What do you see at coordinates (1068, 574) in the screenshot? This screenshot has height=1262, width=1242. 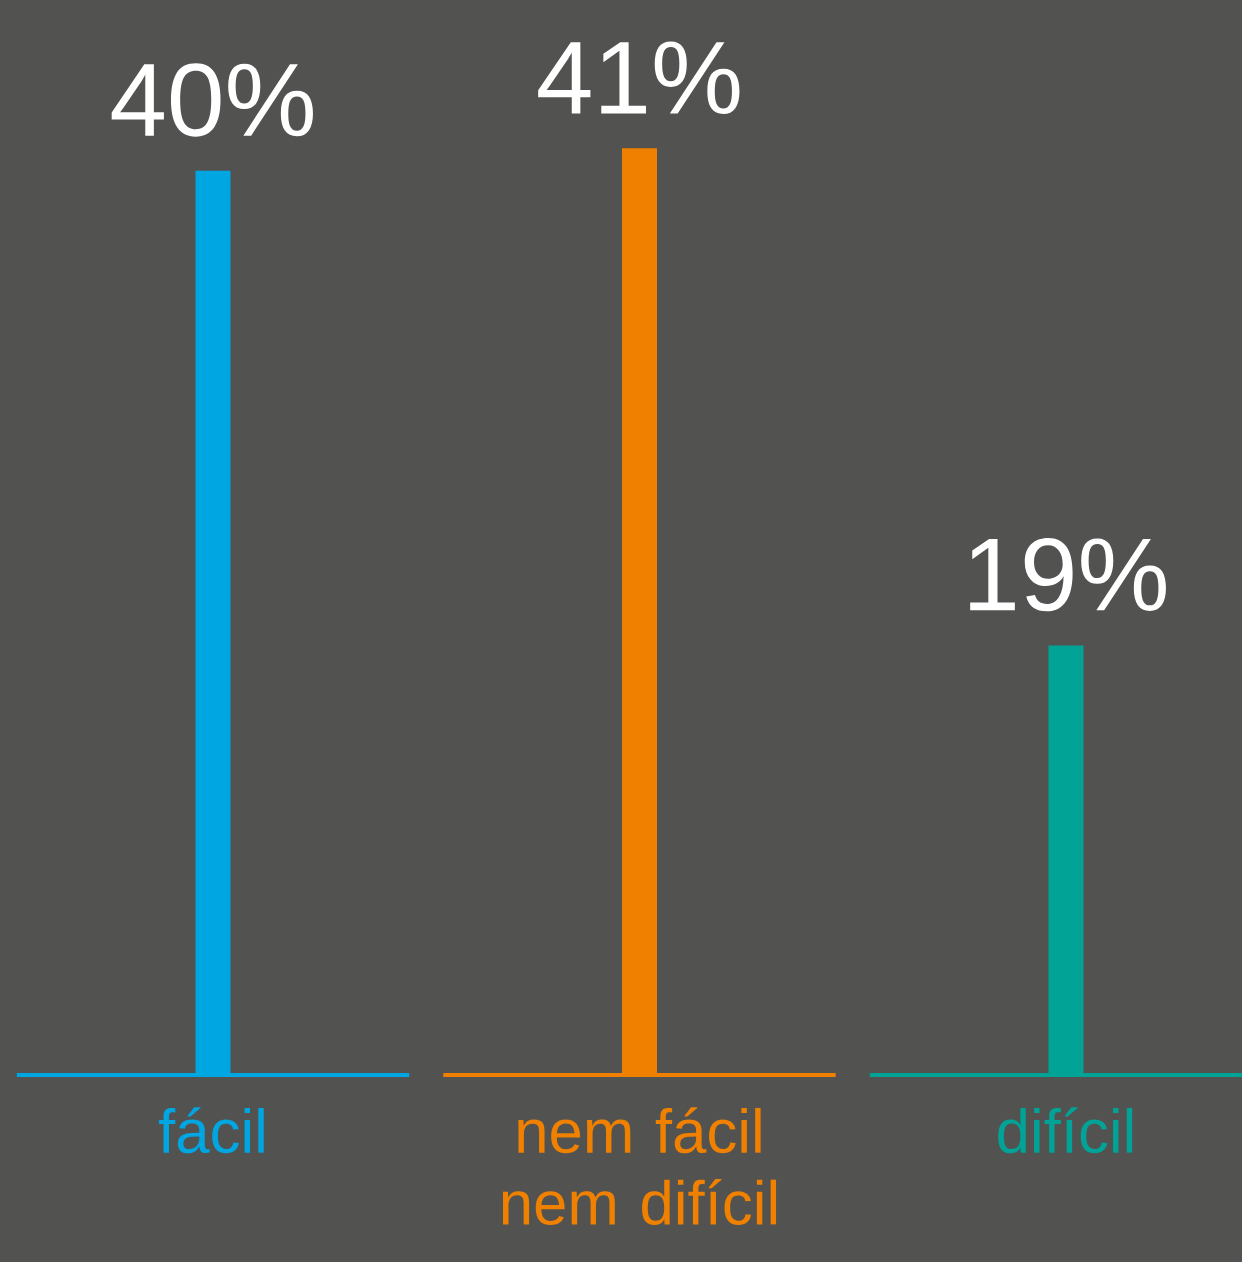 I see `data-label: 19%` at bounding box center [1068, 574].